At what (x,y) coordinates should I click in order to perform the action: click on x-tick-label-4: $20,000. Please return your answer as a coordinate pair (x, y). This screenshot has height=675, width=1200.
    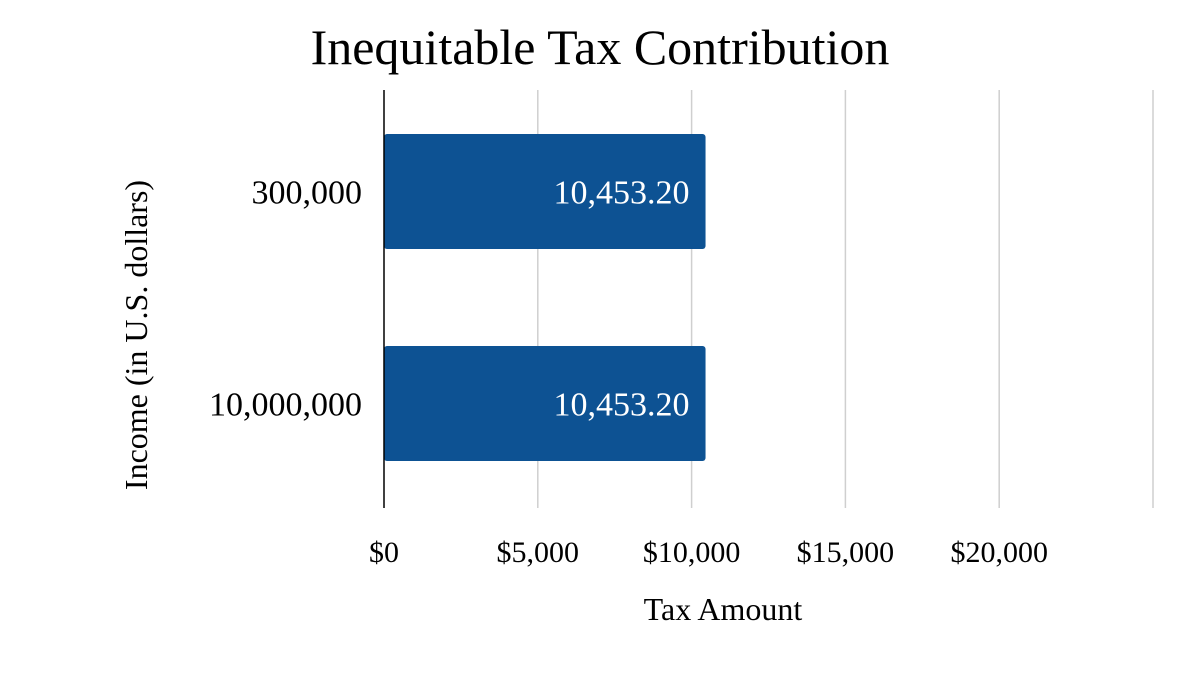
    Looking at the image, I should click on (999, 552).